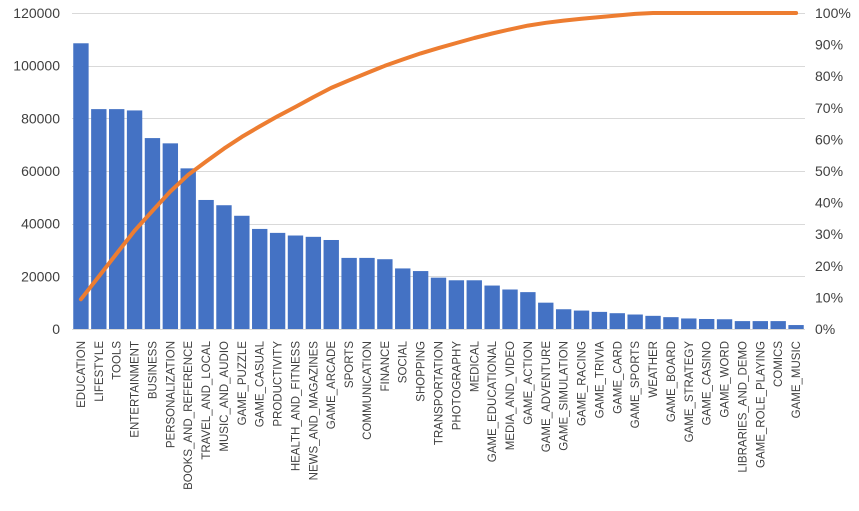 The height and width of the screenshot is (511, 859). Describe the element at coordinates (833, 13) in the screenshot. I see `y2-tick-label: 100%` at that location.